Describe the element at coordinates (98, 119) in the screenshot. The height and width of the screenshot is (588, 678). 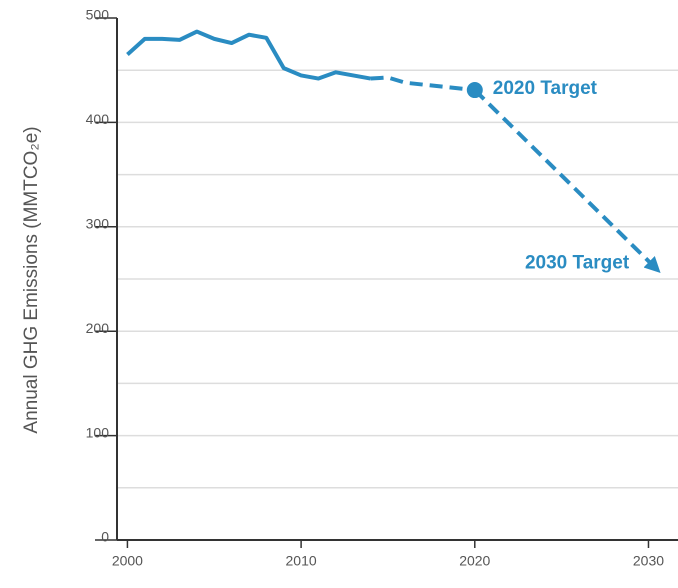
I see `y-tick-label: 400` at that location.